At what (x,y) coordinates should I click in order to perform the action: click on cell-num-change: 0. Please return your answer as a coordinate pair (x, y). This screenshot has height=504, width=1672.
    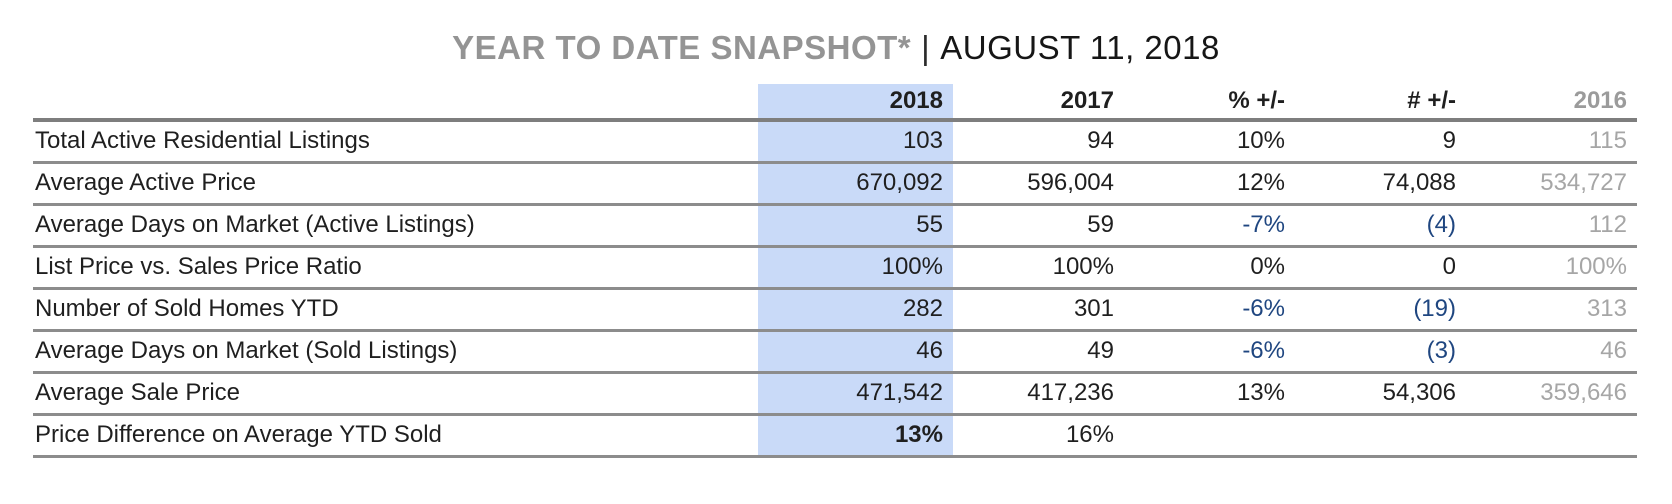
    Looking at the image, I should click on (1449, 266).